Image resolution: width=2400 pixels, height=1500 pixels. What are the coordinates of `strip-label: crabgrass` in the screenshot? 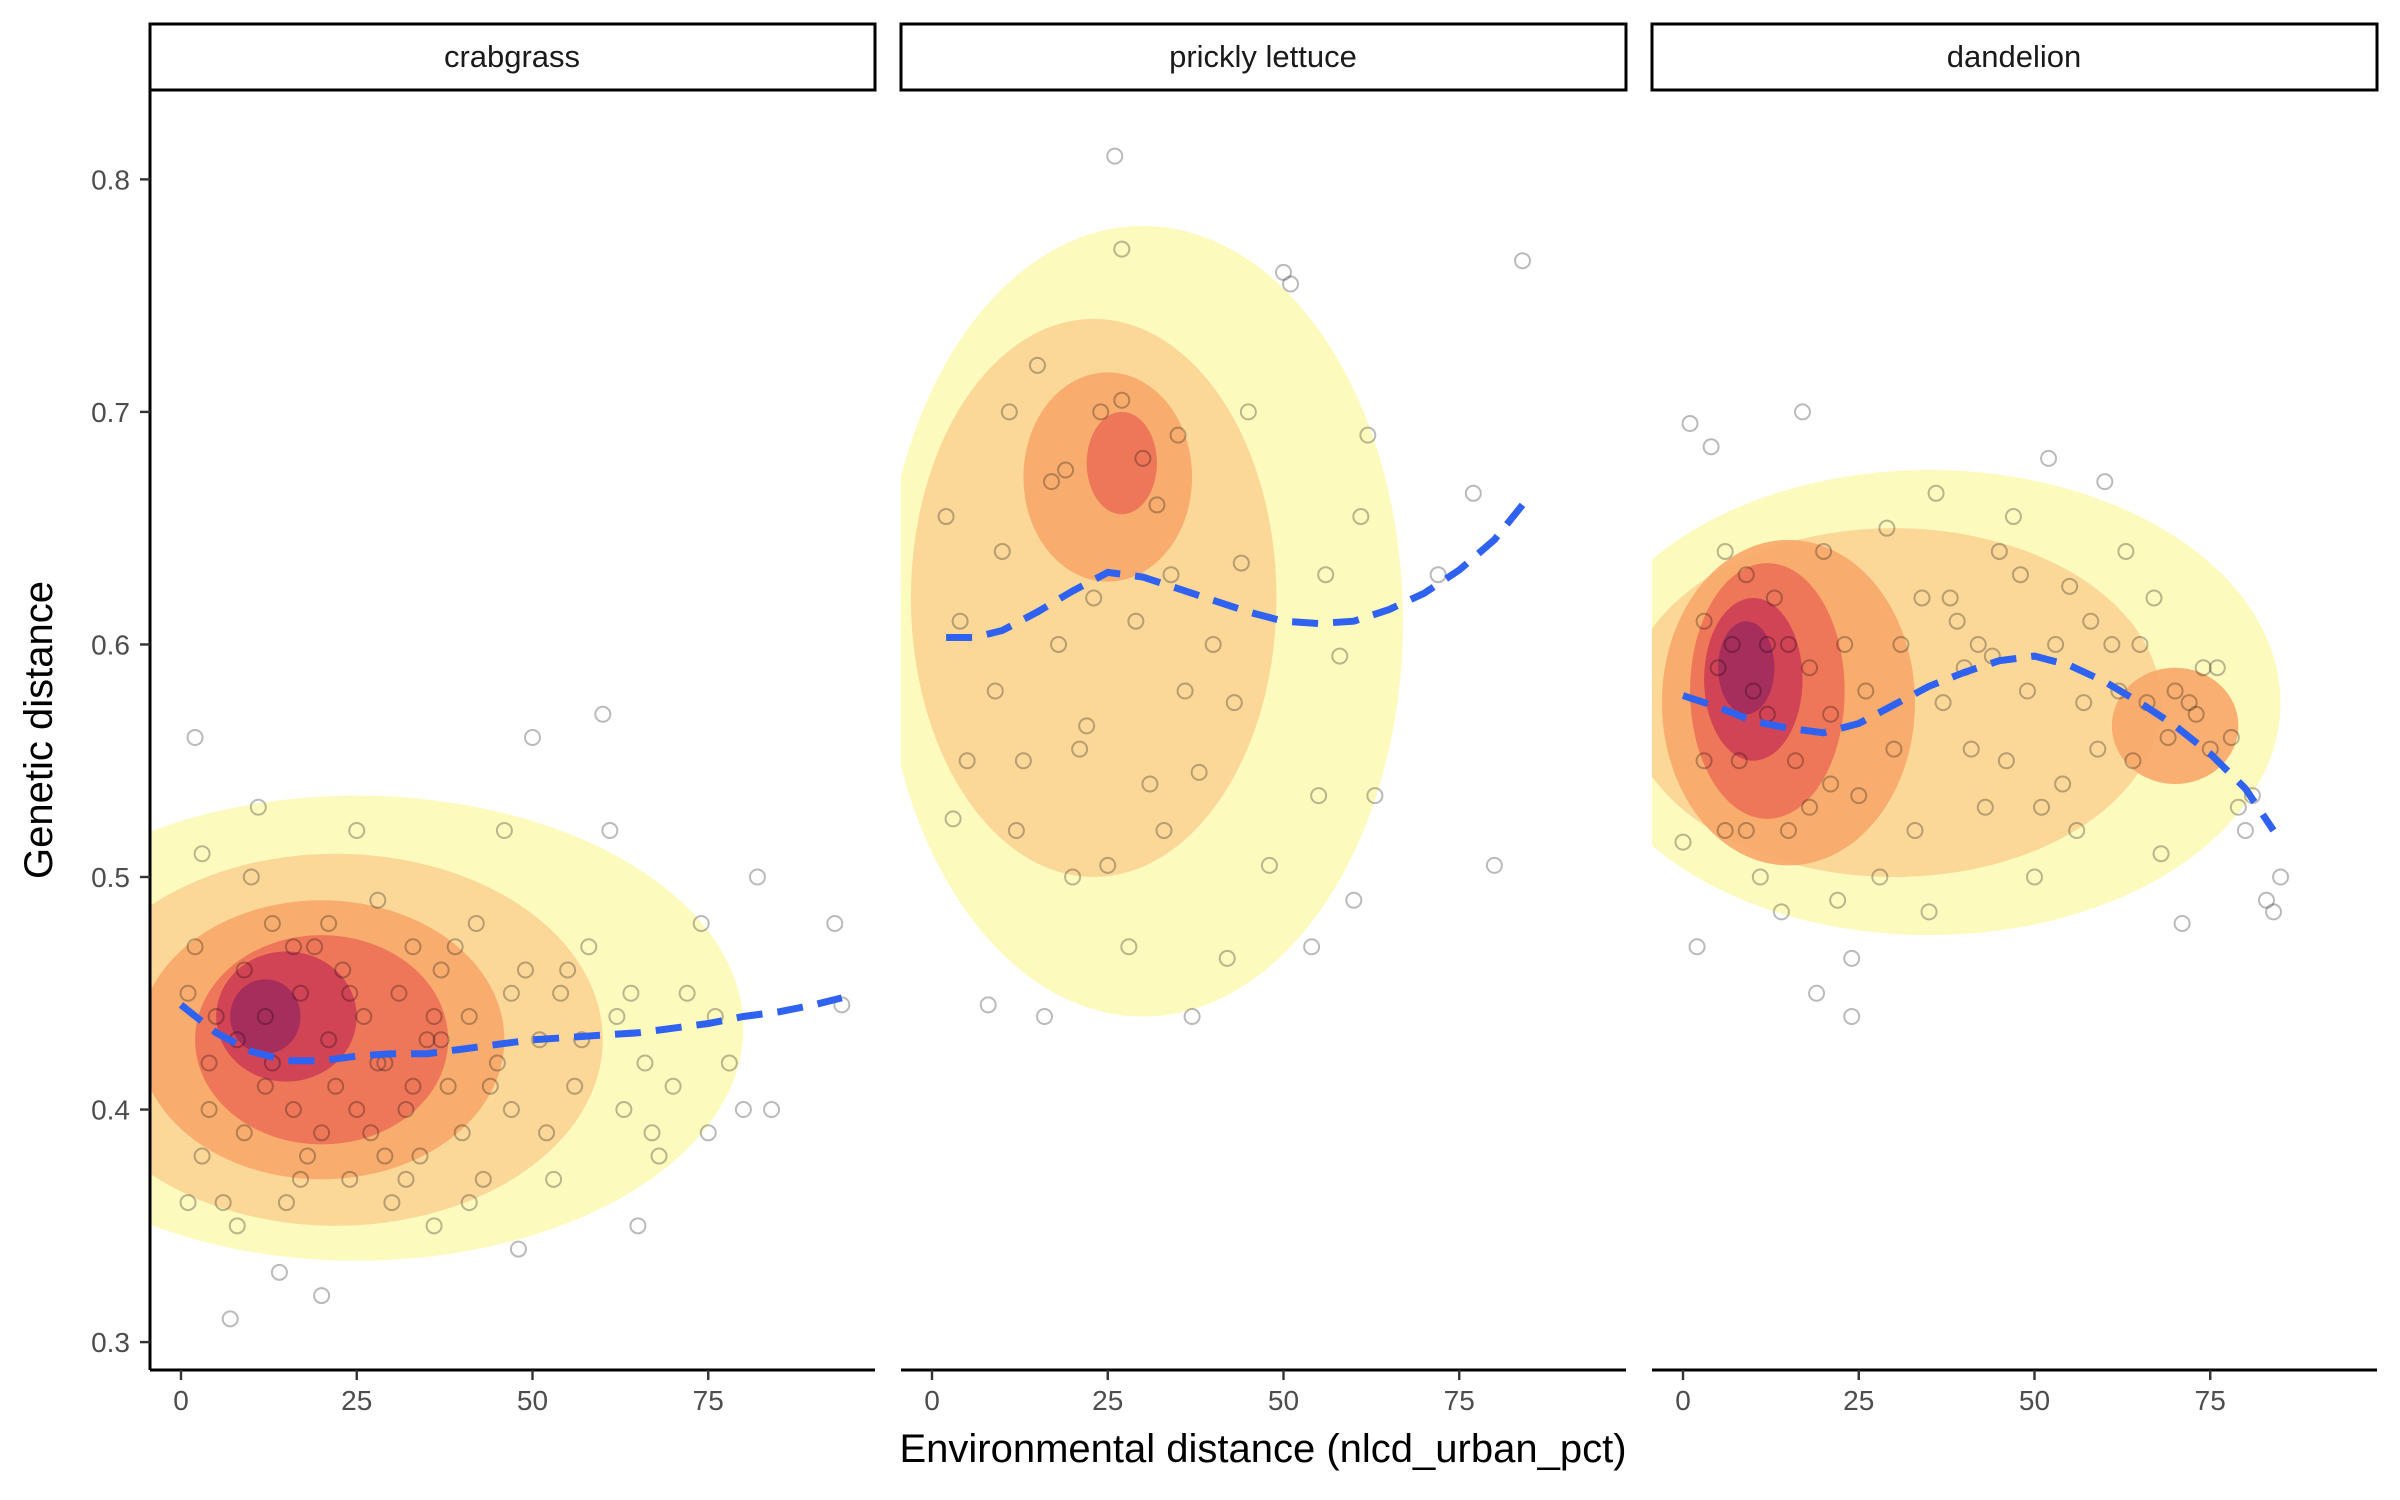 It's located at (512, 56).